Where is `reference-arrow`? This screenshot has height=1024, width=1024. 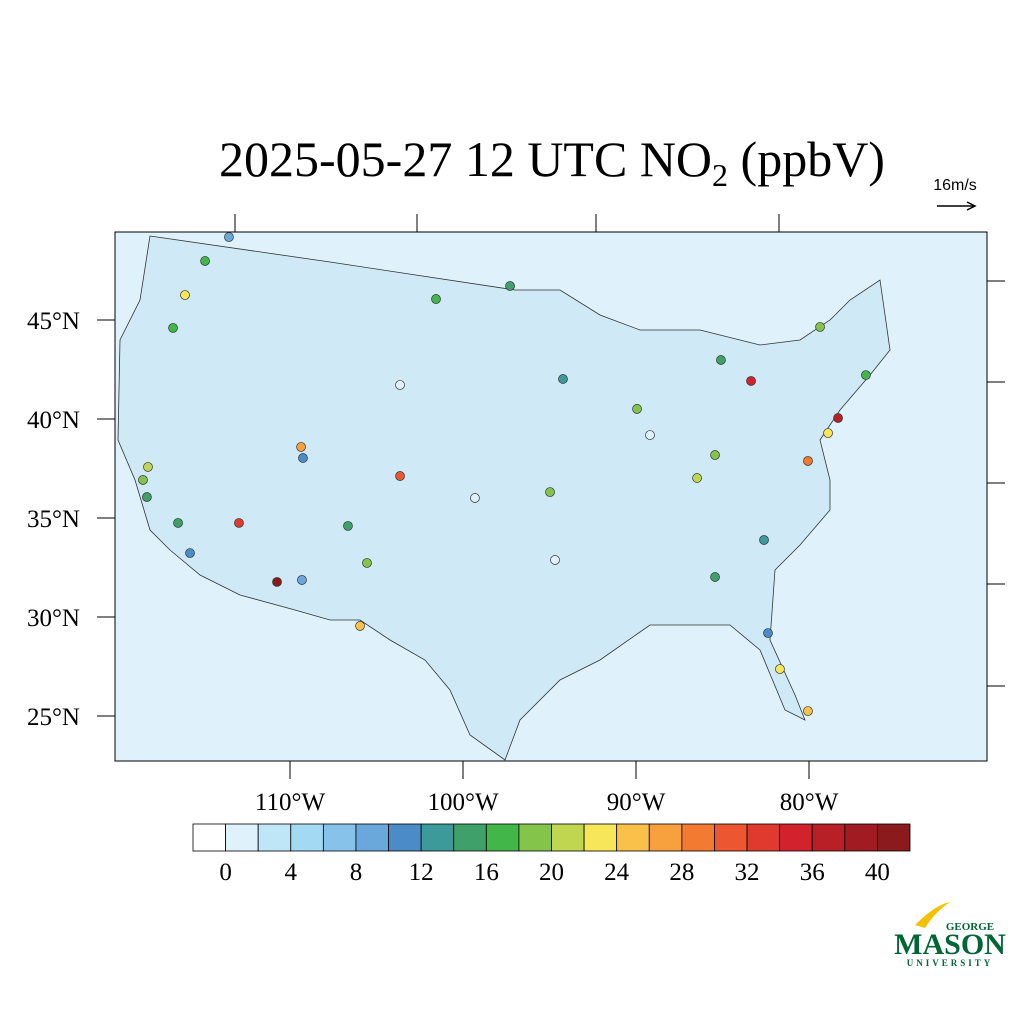
reference-arrow is located at coordinates (957, 206).